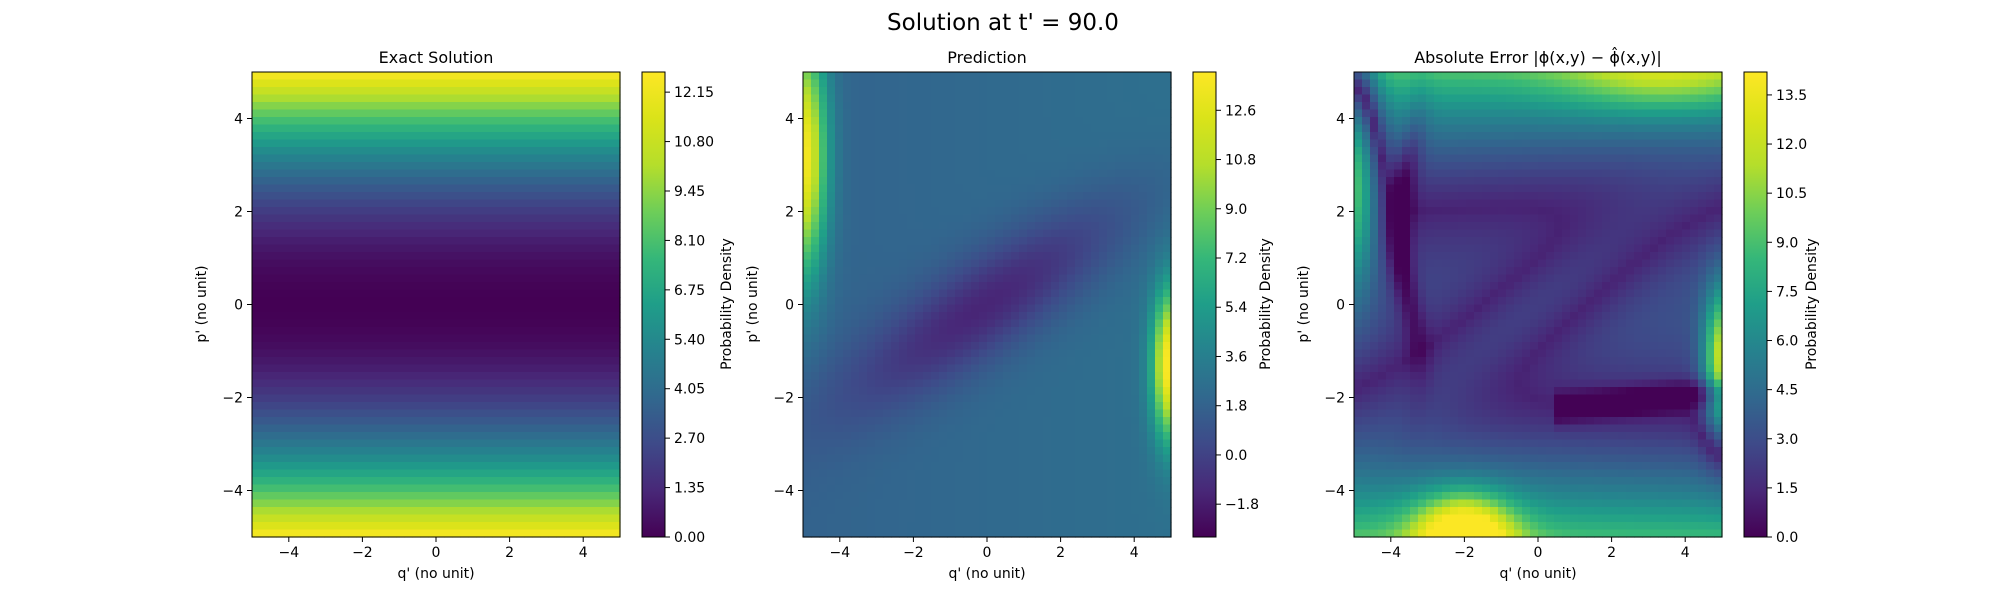 Image resolution: width=2000 pixels, height=600 pixels. What do you see at coordinates (435, 574) in the screenshot?
I see `x-axis-label: q' (no unit)` at bounding box center [435, 574].